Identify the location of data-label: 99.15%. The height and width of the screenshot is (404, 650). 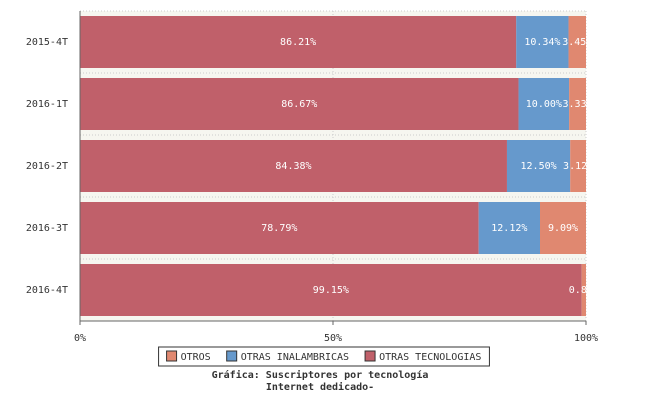
(331, 290).